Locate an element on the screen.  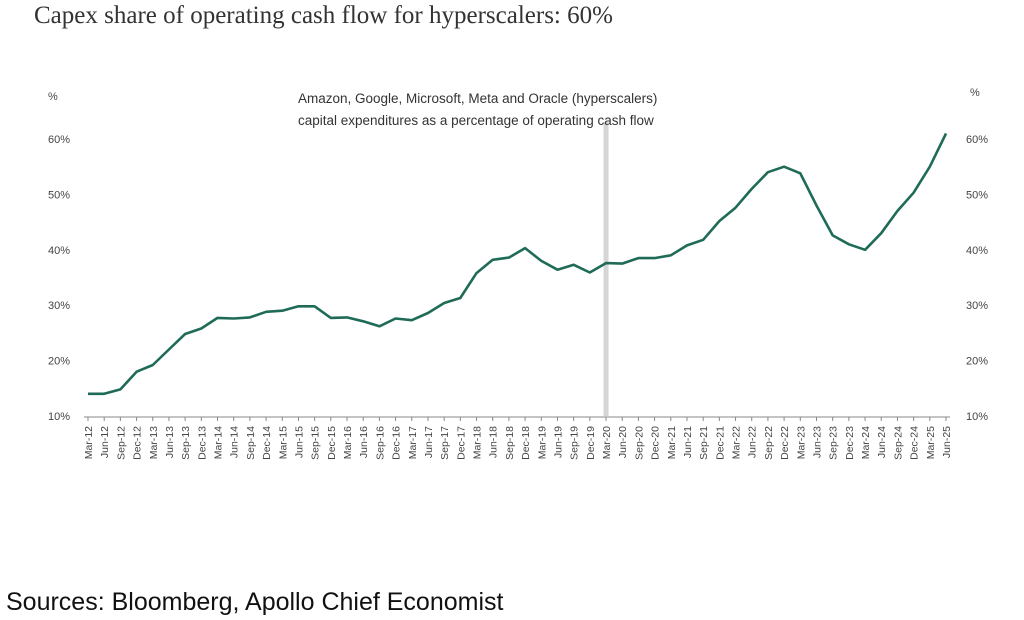
x-tick-label: Sep-17 is located at coordinates (445, 443).